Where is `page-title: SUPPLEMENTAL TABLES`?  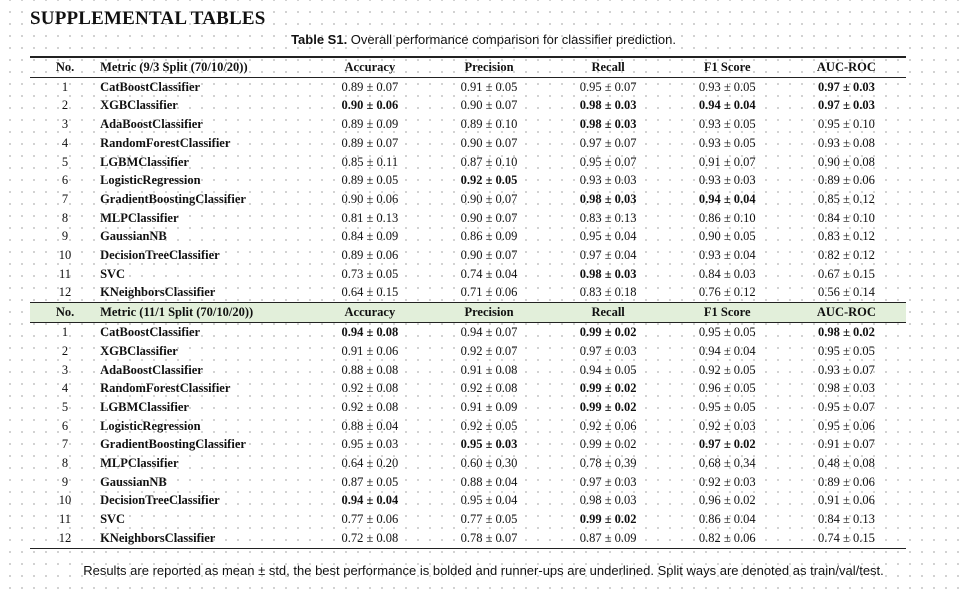 page-title: SUPPLEMENTAL TABLES is located at coordinates (148, 18).